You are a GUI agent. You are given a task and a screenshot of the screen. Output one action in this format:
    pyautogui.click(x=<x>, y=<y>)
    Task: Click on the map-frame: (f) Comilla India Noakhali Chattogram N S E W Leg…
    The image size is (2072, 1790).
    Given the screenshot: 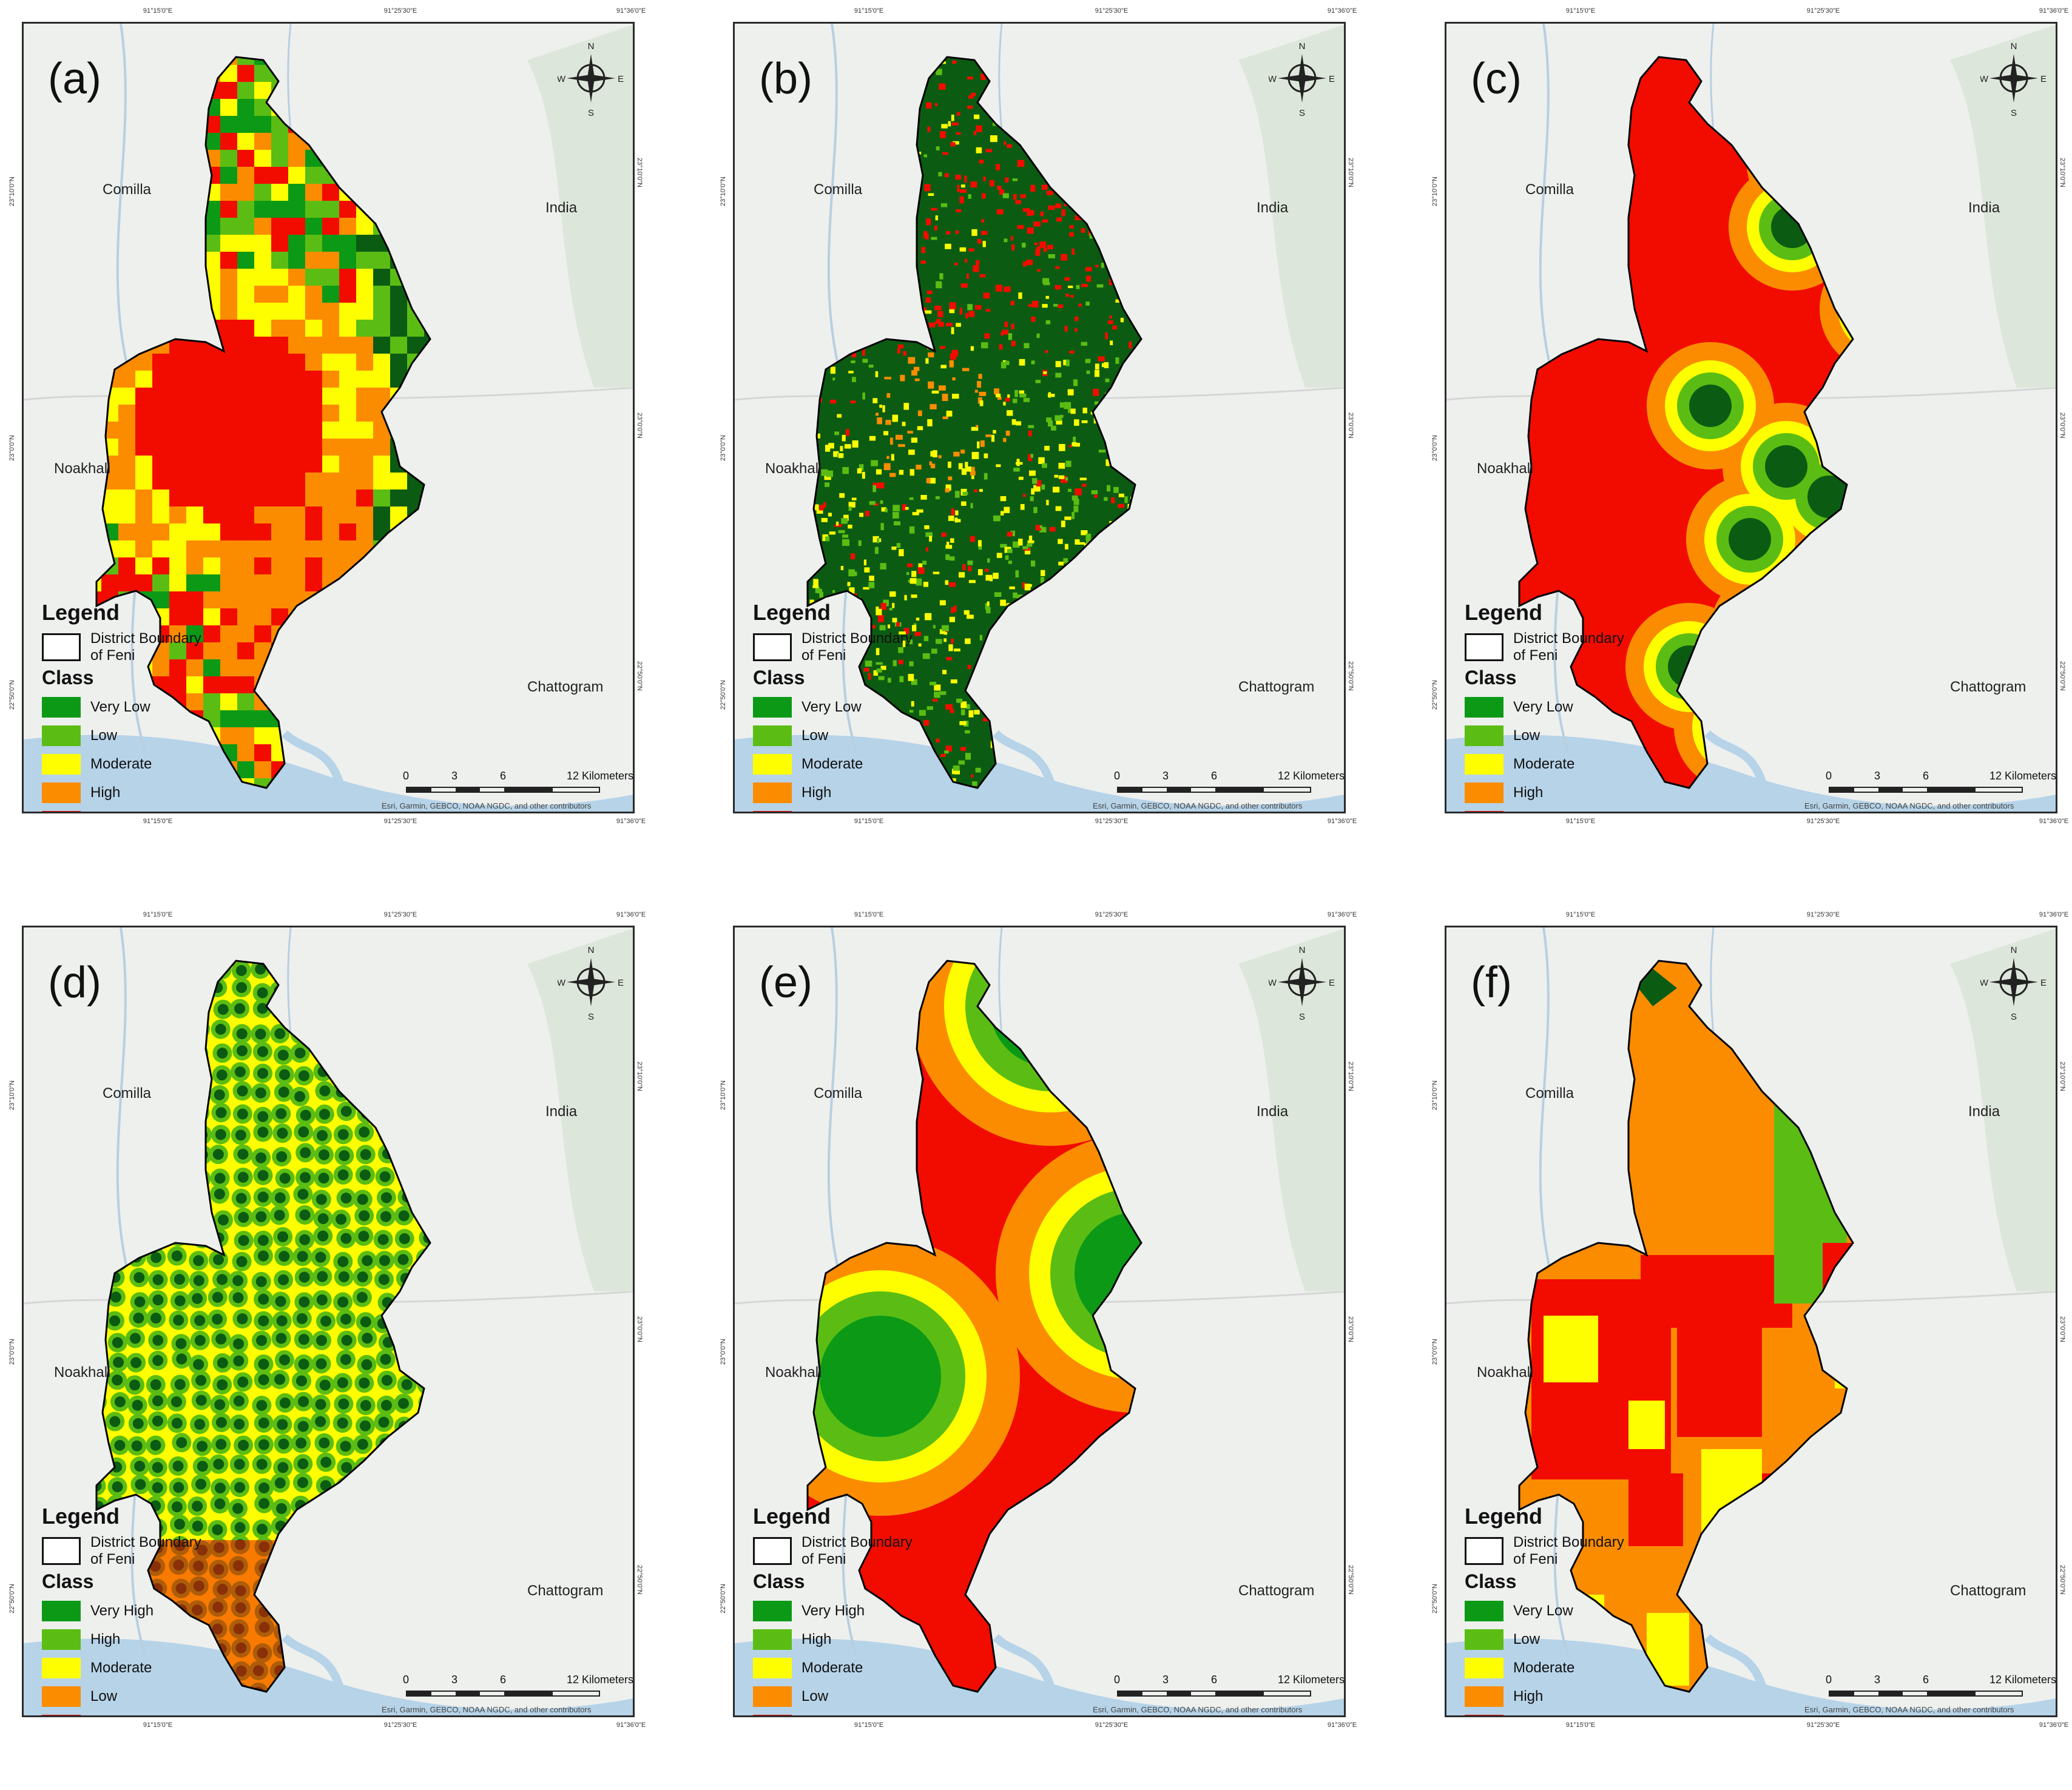 What is the action you would take?
    pyautogui.click(x=1751, y=1321)
    